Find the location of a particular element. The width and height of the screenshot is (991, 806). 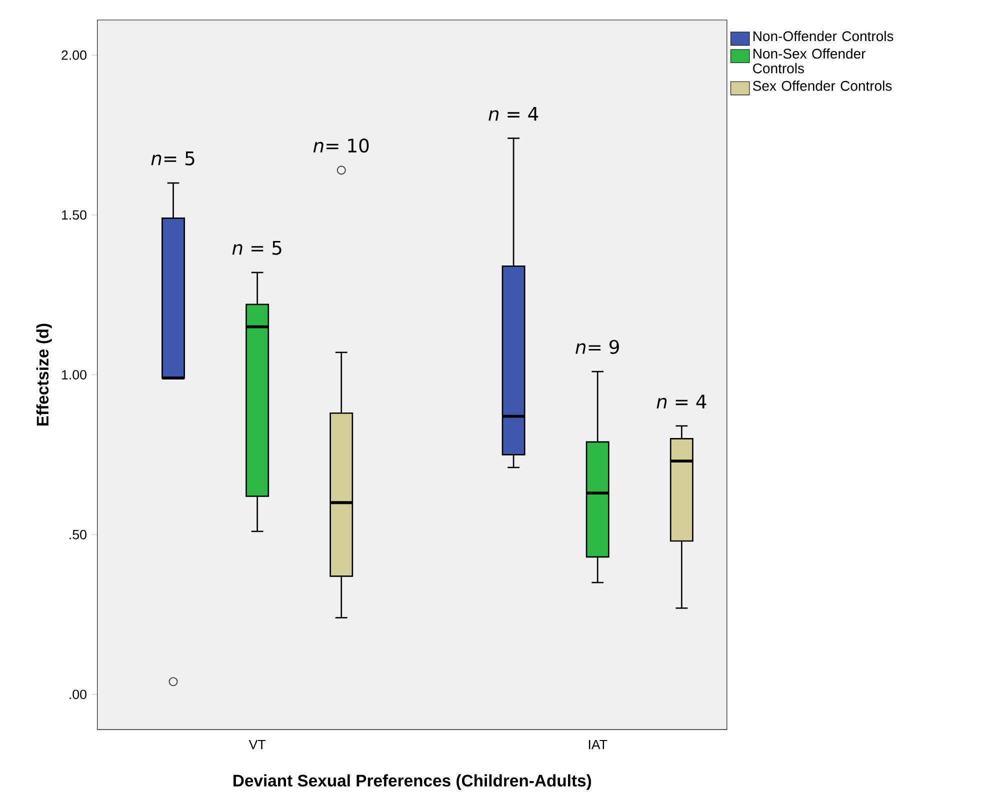

y-axis-title: Effectsize (d) is located at coordinates (44, 375).